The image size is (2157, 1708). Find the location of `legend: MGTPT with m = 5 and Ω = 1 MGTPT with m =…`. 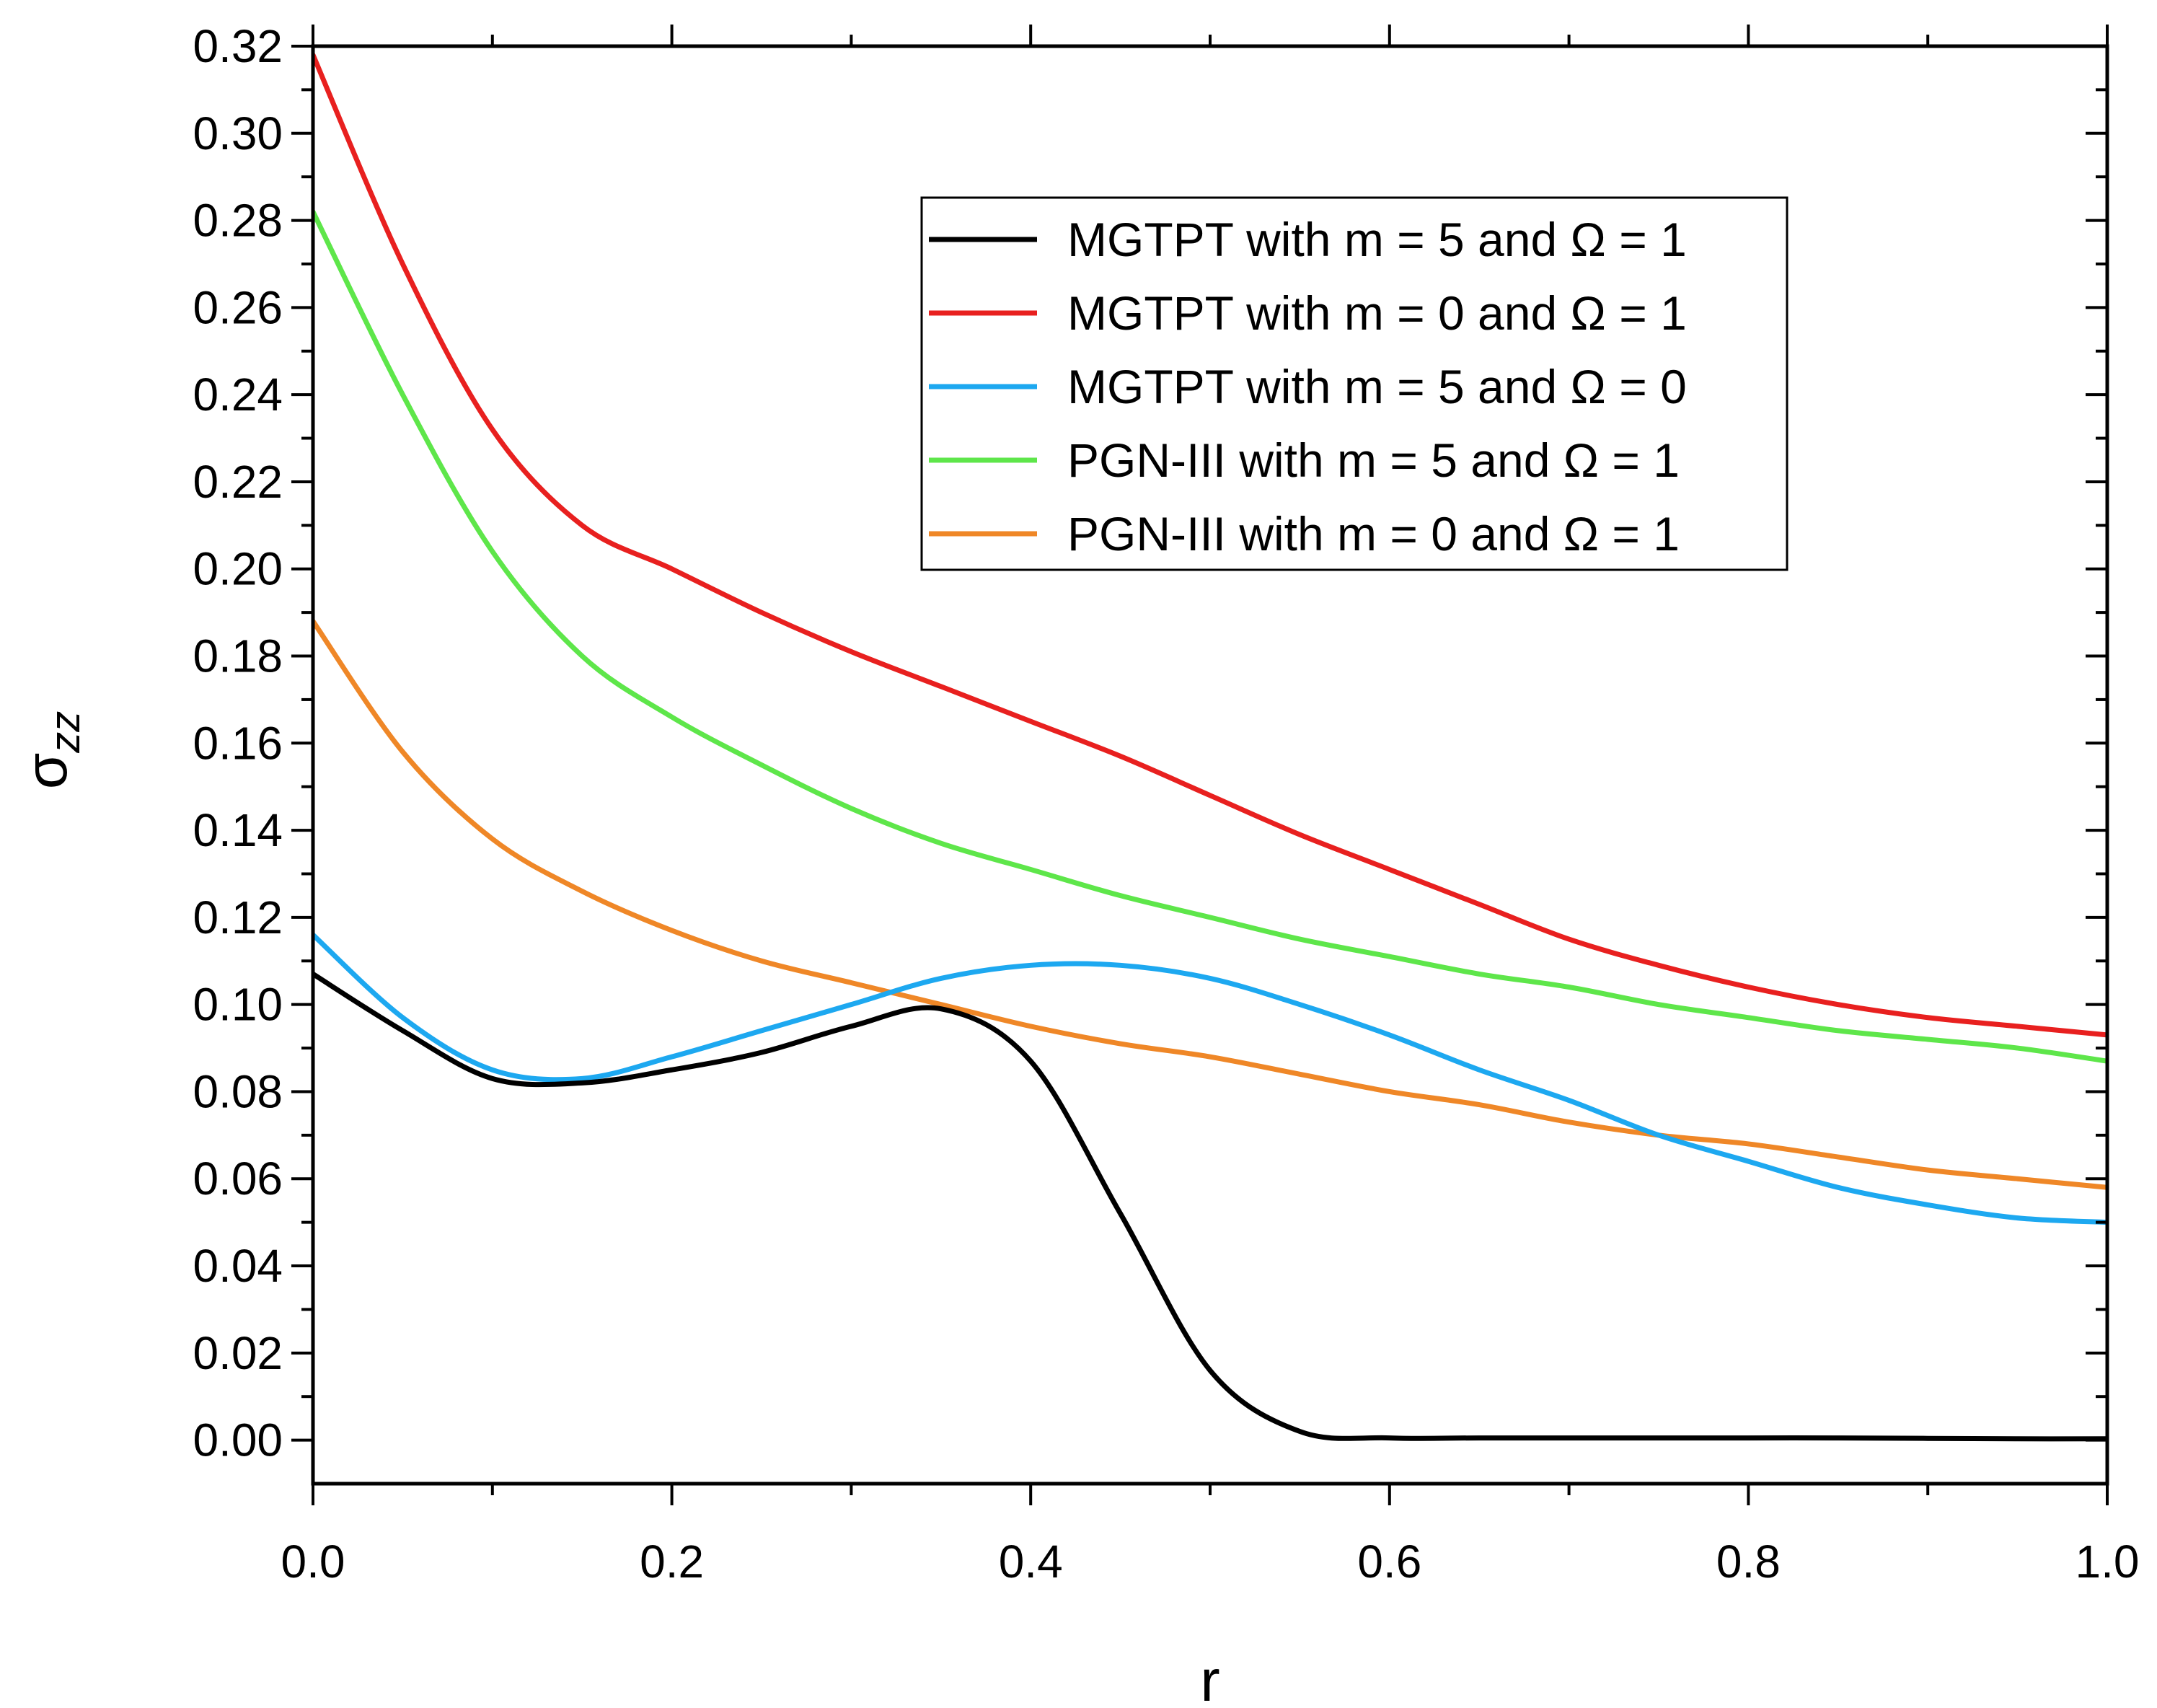

legend: MGTPT with m = 5 and Ω = 1 MGTPT with m =… is located at coordinates (1354, 383).